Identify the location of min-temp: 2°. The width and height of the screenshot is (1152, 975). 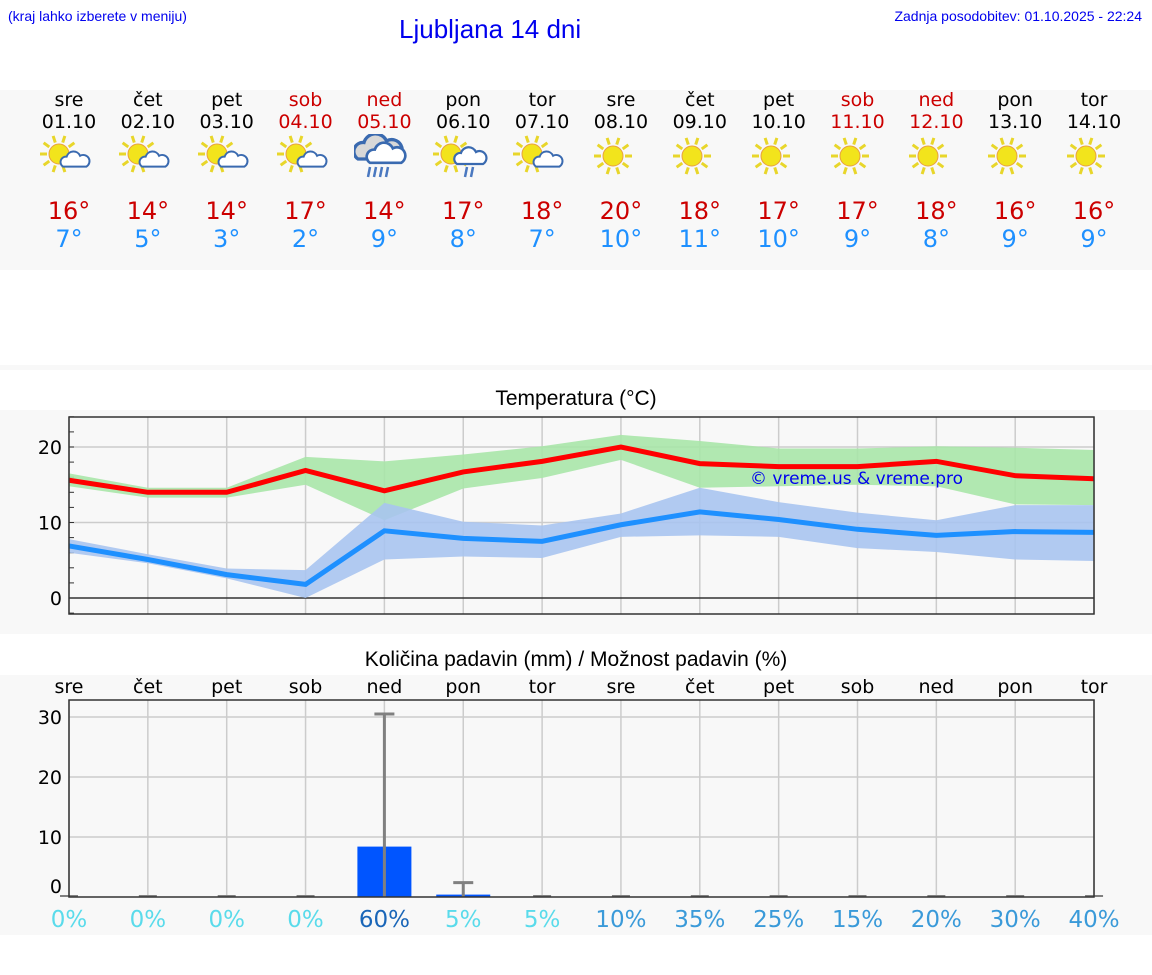
(305, 239).